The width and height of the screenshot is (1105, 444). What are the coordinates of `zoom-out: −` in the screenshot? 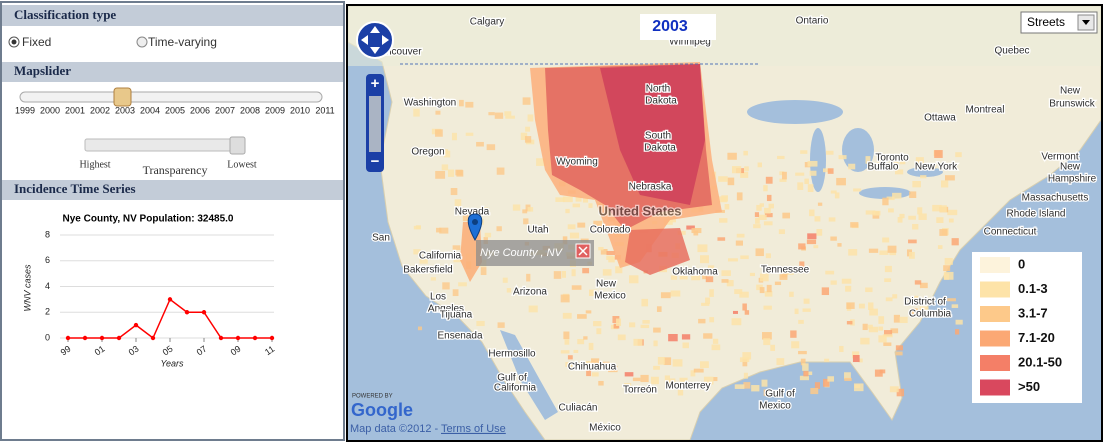 It's located at (375, 161).